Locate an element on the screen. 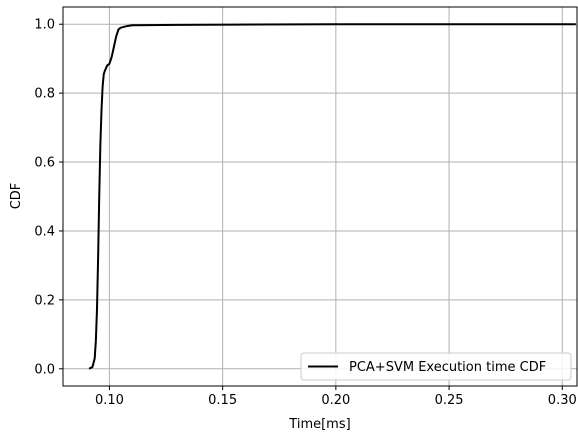  y-axis-label: CDF is located at coordinates (16, 196).